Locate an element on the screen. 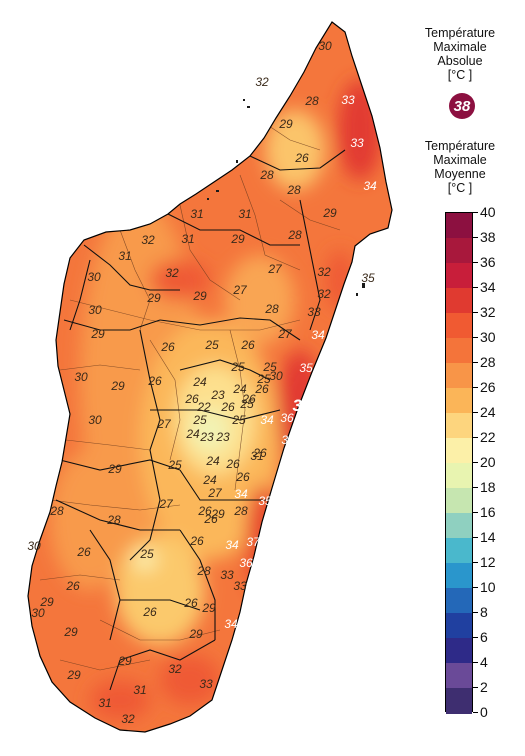 Image resolution: width=525 pixels, height=756 pixels. temperature-label: 22 is located at coordinates (203, 407).